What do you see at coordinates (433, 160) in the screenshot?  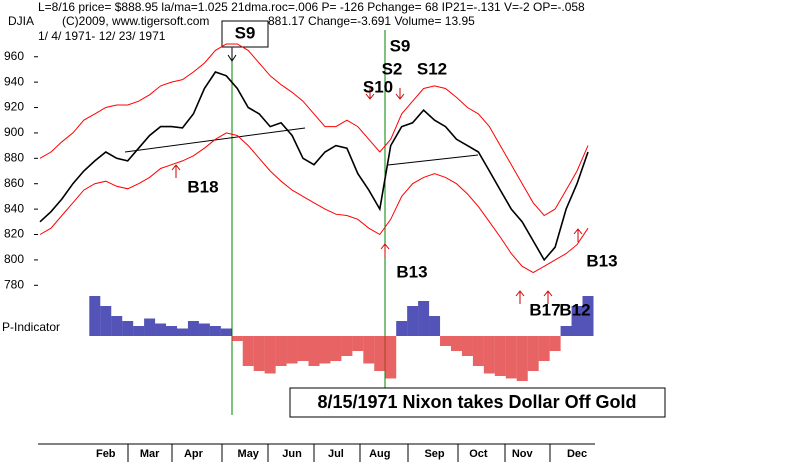 I see `trend-line` at bounding box center [433, 160].